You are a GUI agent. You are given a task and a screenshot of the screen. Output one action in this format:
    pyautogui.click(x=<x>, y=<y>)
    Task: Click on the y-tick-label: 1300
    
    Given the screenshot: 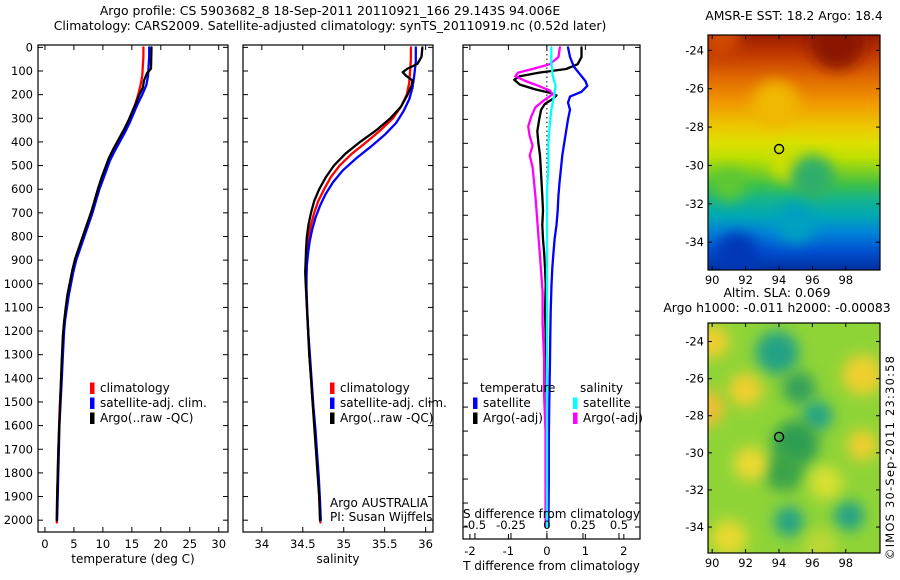 What is the action you would take?
    pyautogui.click(x=18, y=355)
    